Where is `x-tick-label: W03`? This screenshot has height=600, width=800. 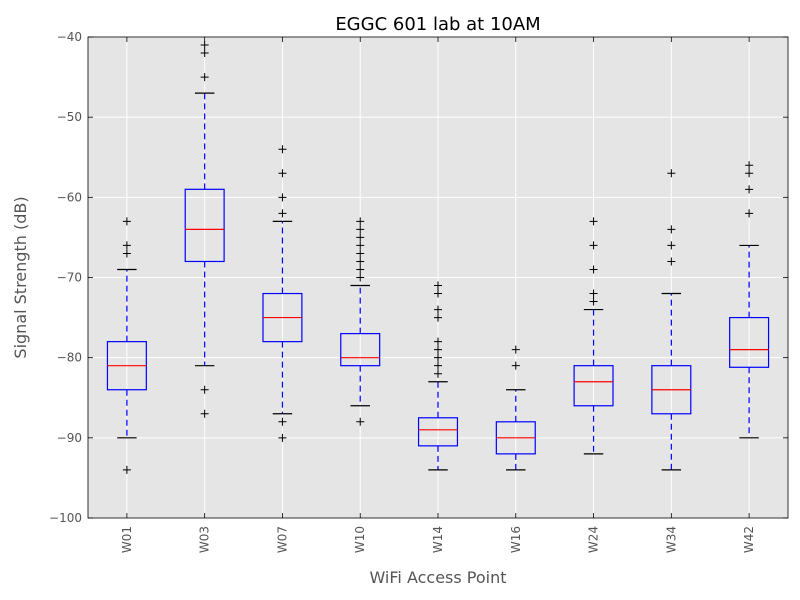 x-tick-label: W03 is located at coordinates (205, 539).